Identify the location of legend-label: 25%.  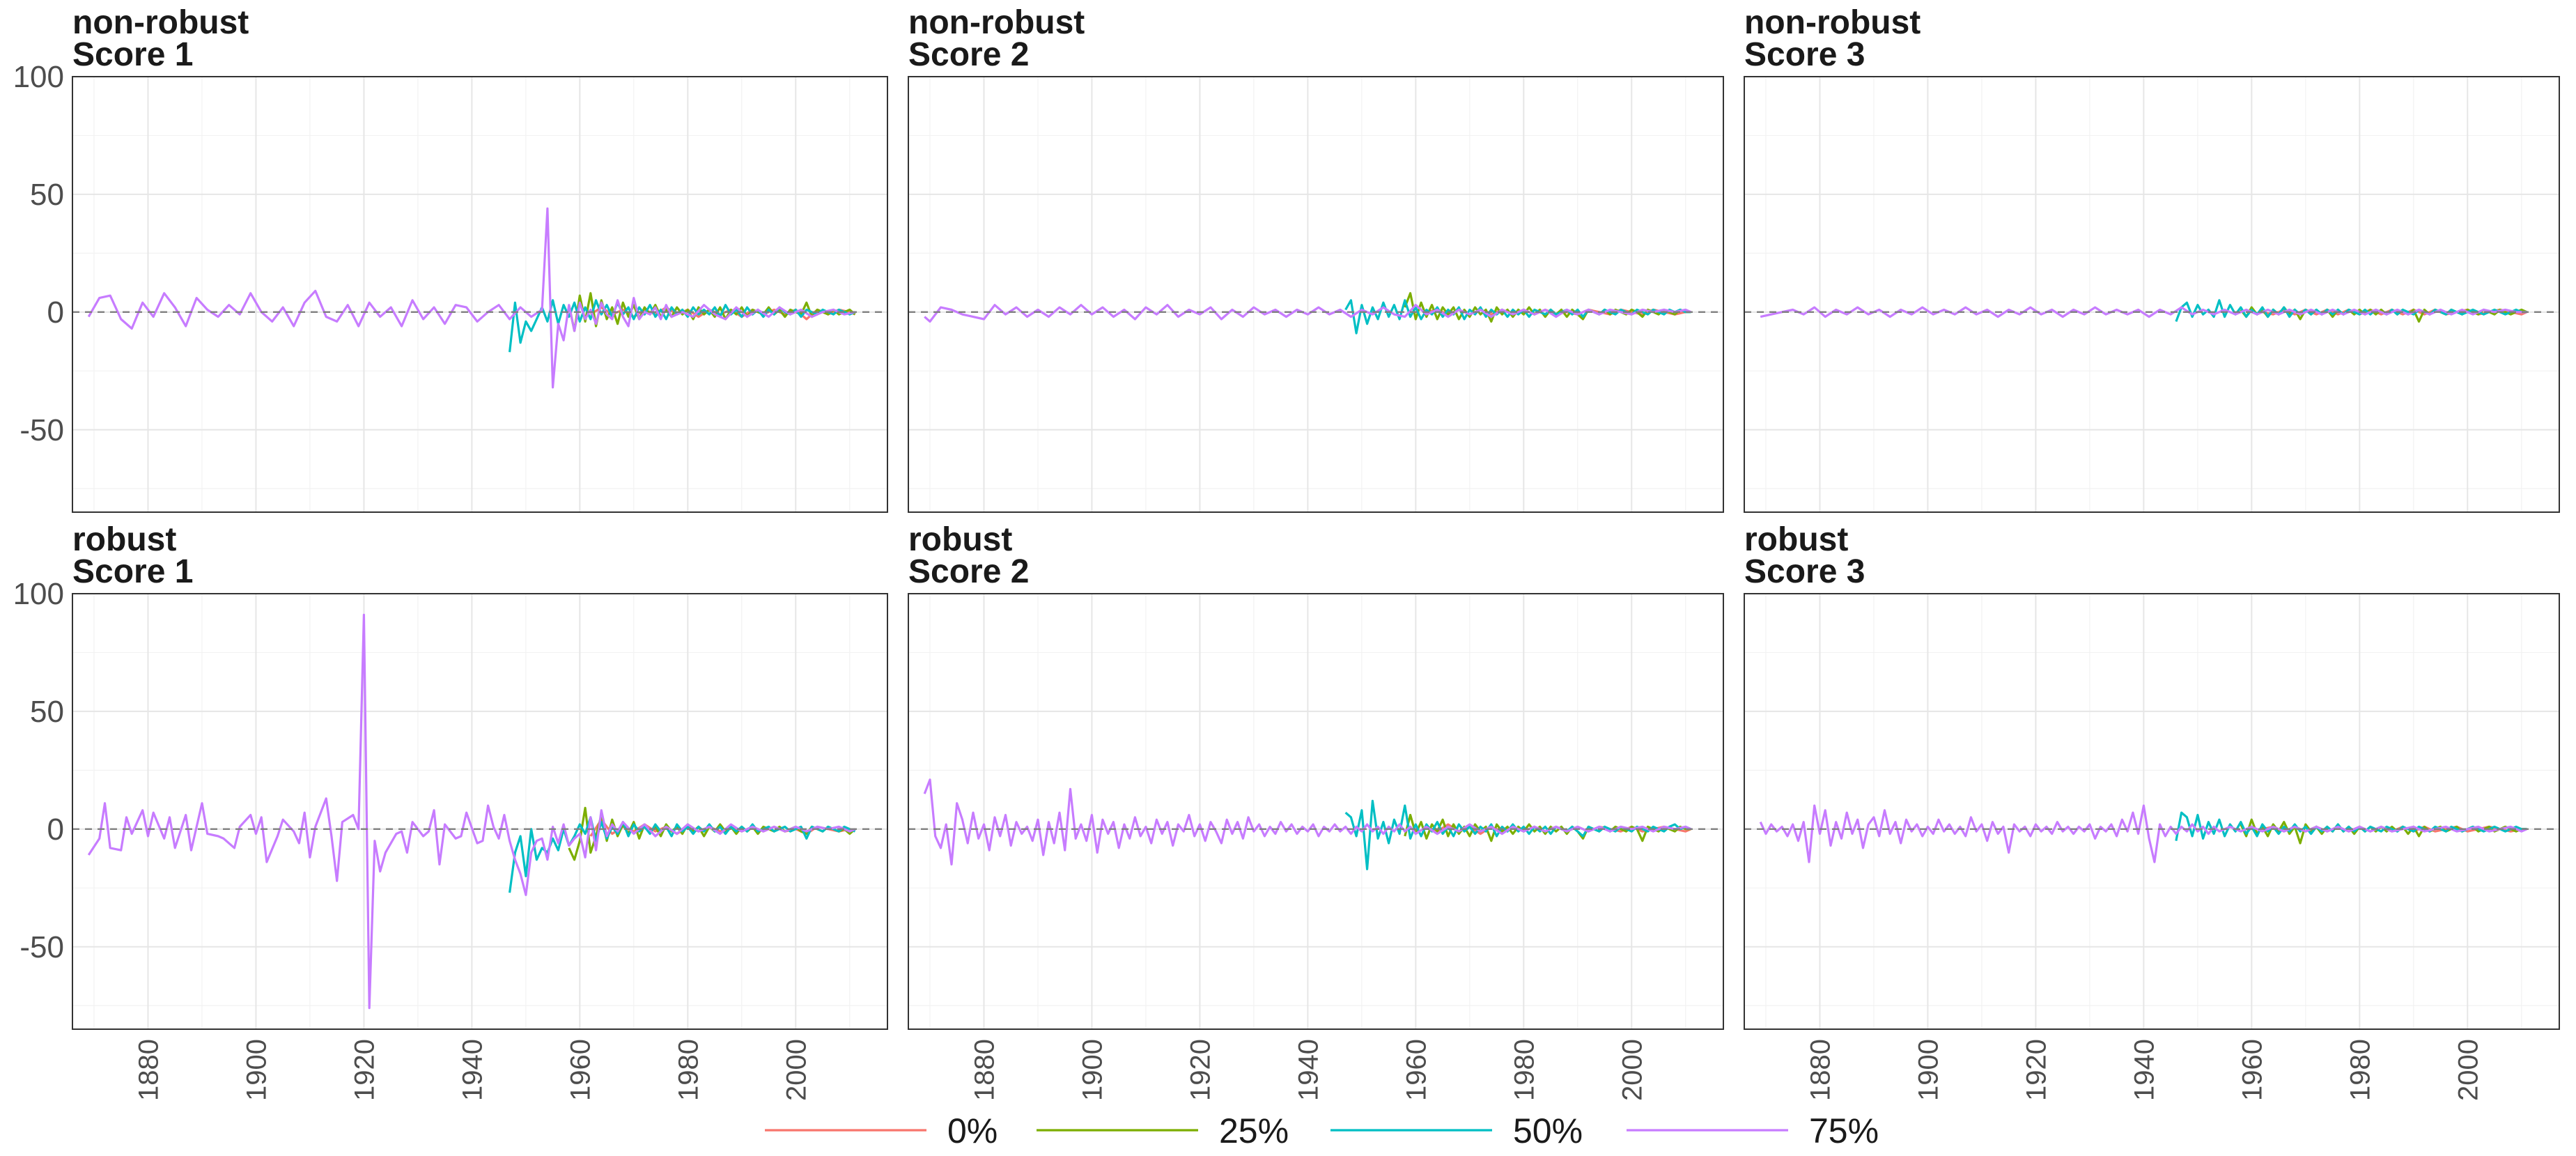
(1254, 1130).